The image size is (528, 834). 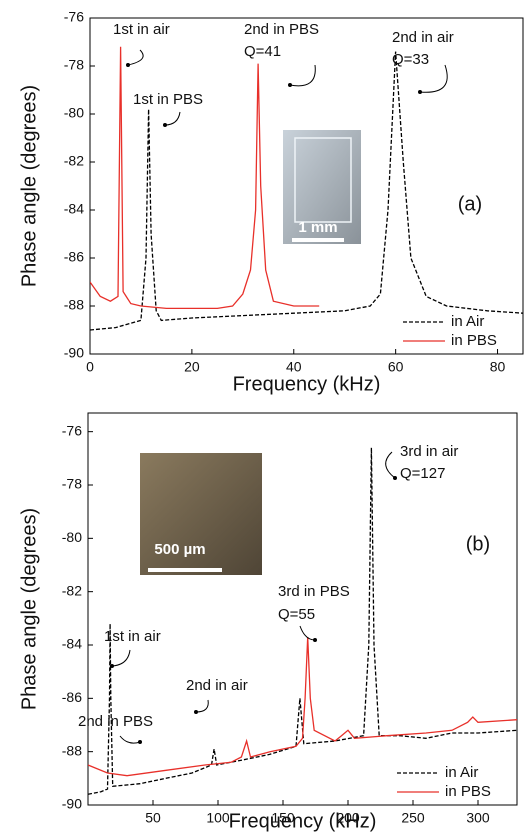 I want to click on annotation: Q=127, so click(x=422, y=473).